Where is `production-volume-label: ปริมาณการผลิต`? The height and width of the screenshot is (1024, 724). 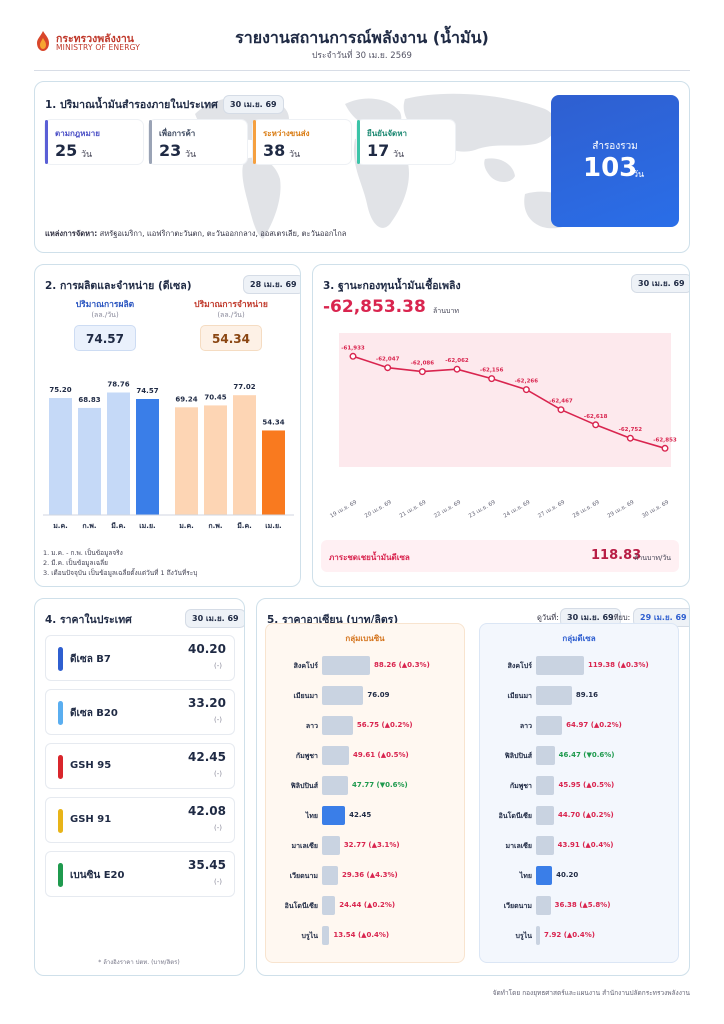 production-volume-label: ปริมาณการผลิต is located at coordinates (105, 305).